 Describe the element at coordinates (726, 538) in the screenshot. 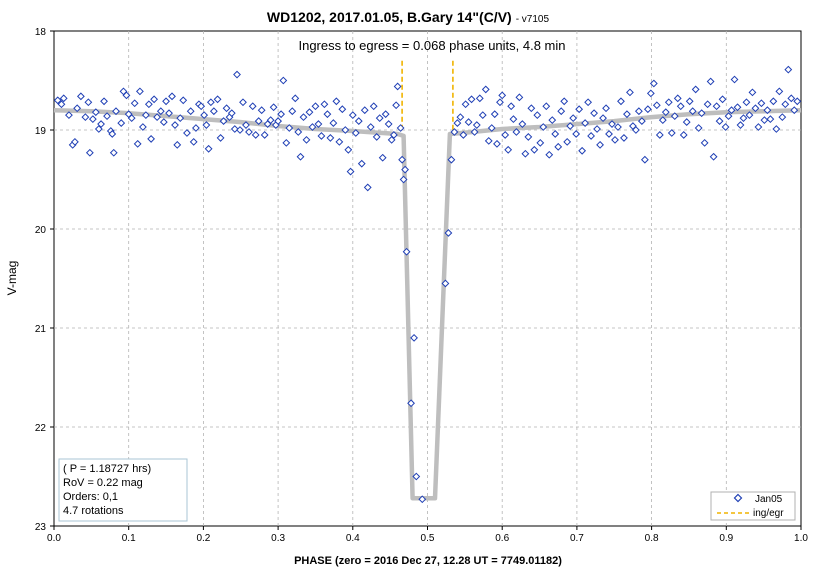

I see `x-tick-label: 0.9` at that location.